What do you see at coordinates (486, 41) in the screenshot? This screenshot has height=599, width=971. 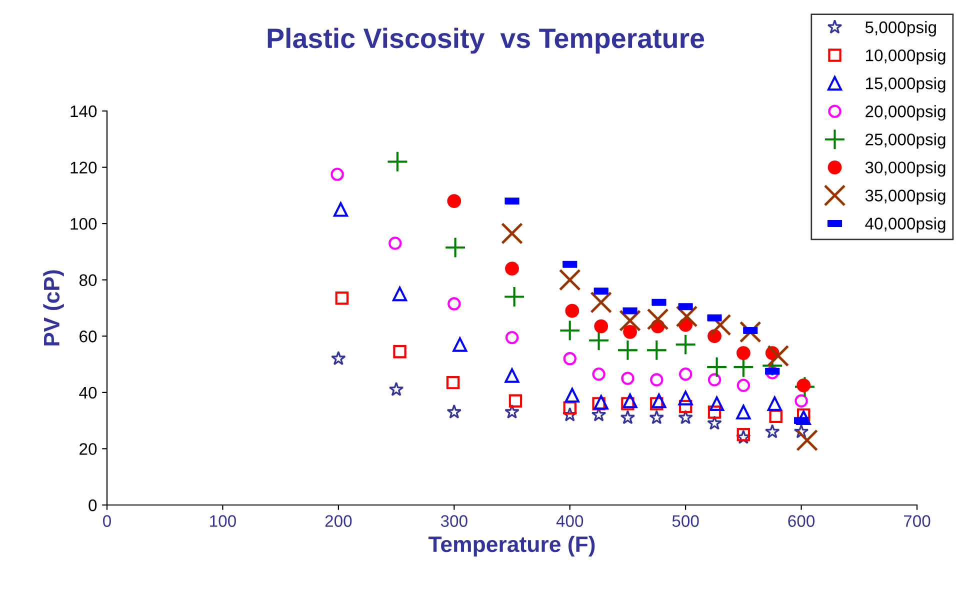 I see `chart-title: Plastic Viscosity vs Temperature` at bounding box center [486, 41].